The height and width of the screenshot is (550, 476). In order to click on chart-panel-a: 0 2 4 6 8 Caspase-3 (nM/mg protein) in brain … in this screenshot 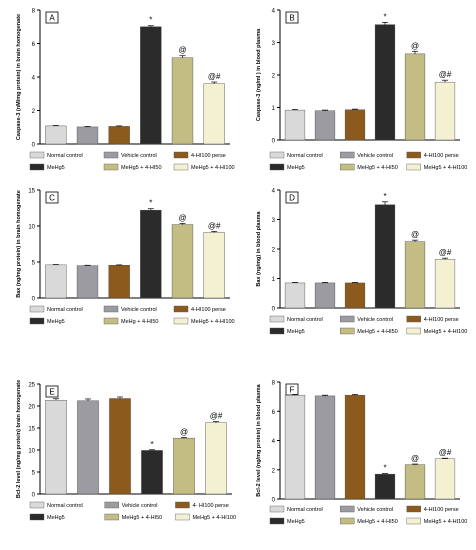, I will do `click(125, 90)`.